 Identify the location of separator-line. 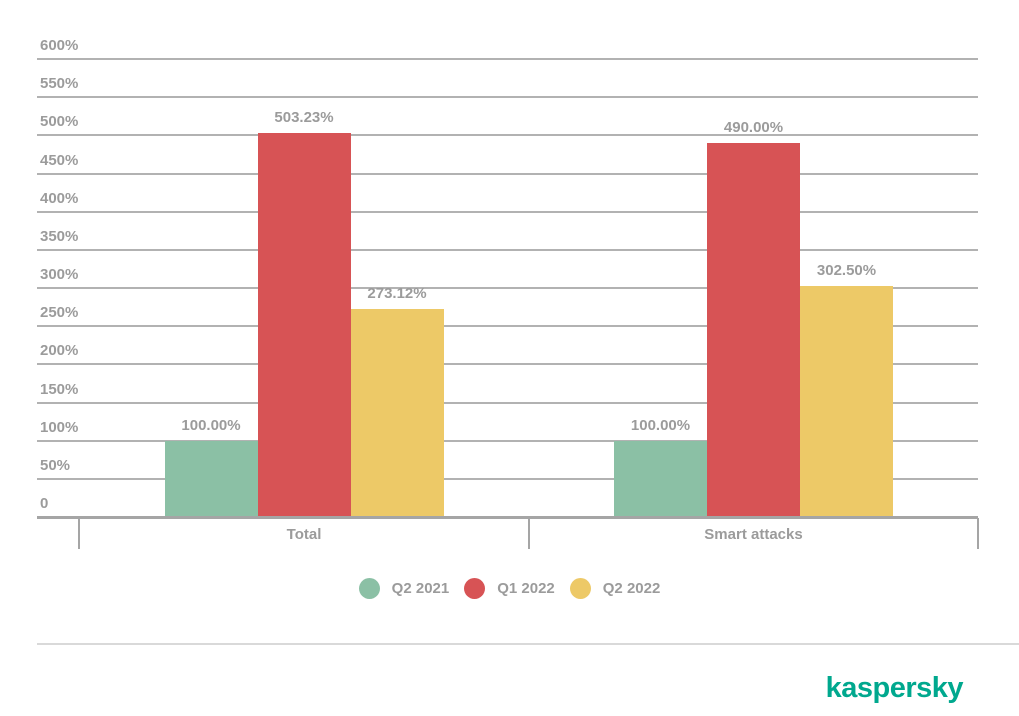
(528, 644).